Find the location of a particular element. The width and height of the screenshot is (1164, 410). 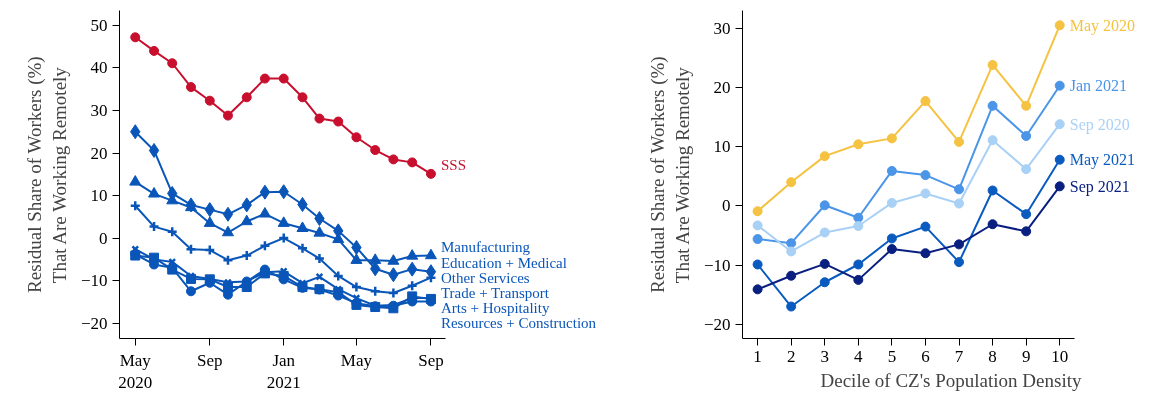

x-tick-label: 5 is located at coordinates (892, 356).